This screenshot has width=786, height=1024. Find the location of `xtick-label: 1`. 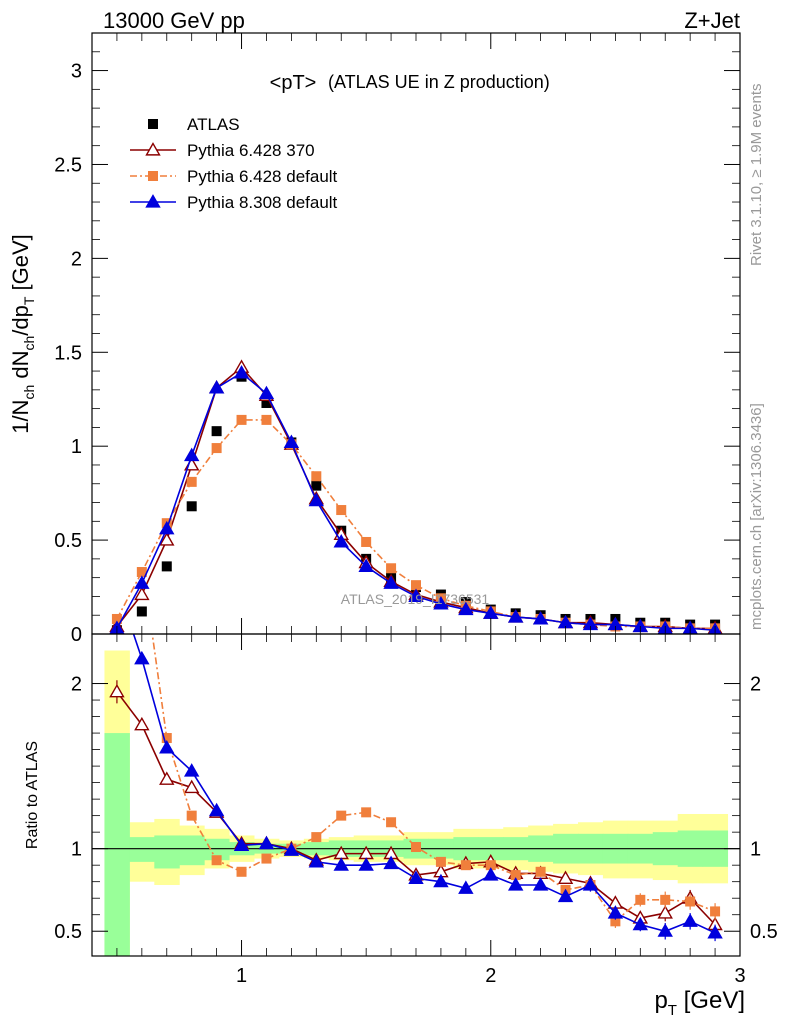

xtick-label: 1 is located at coordinates (241, 976).